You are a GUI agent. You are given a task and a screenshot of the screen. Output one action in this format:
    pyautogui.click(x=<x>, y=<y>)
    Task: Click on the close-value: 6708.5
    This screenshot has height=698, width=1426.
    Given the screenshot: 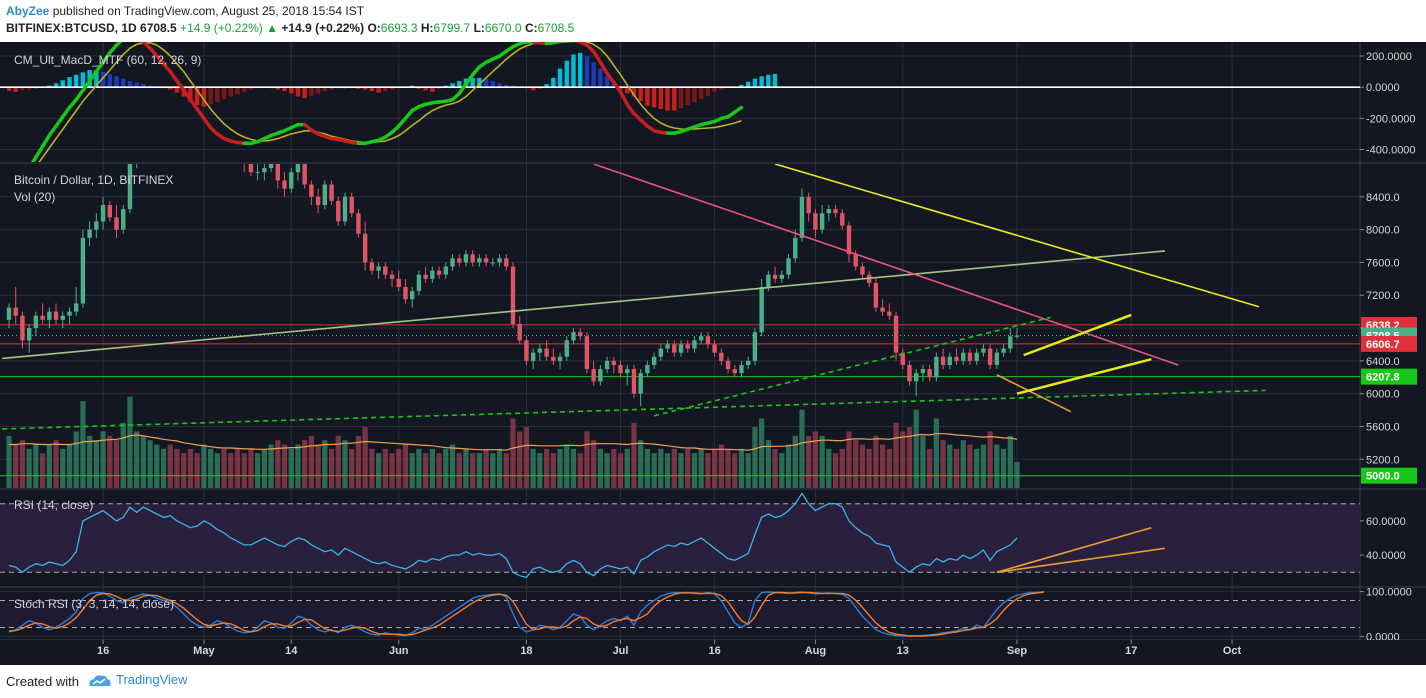 What is the action you would take?
    pyautogui.click(x=556, y=28)
    